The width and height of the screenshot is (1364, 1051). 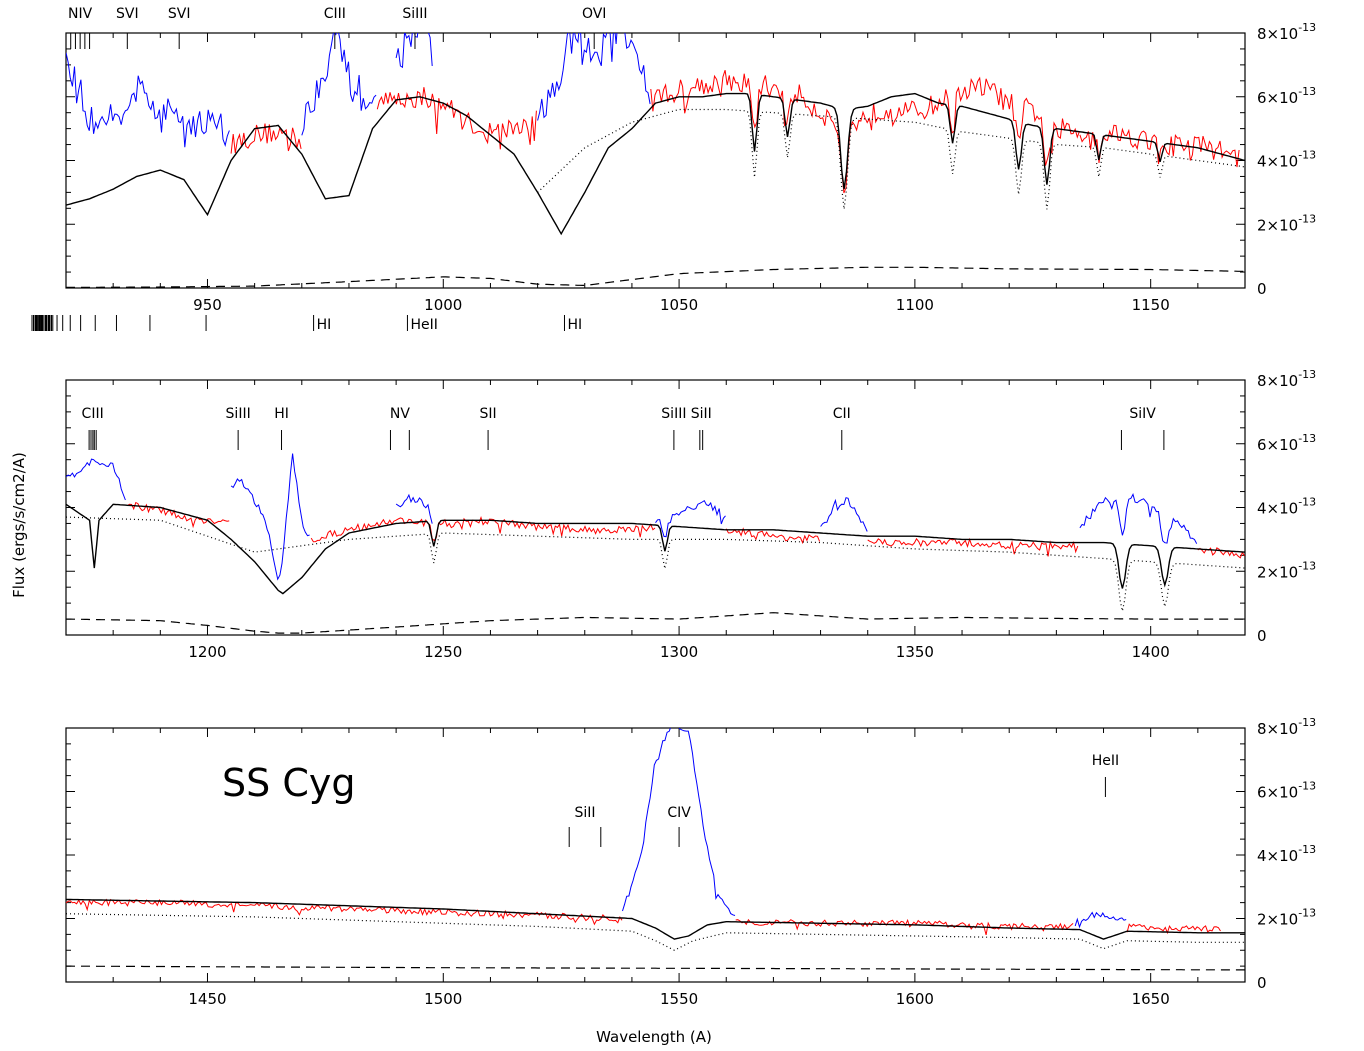 What do you see at coordinates (443, 652) in the screenshot?
I see `x-tick-label: 1250` at bounding box center [443, 652].